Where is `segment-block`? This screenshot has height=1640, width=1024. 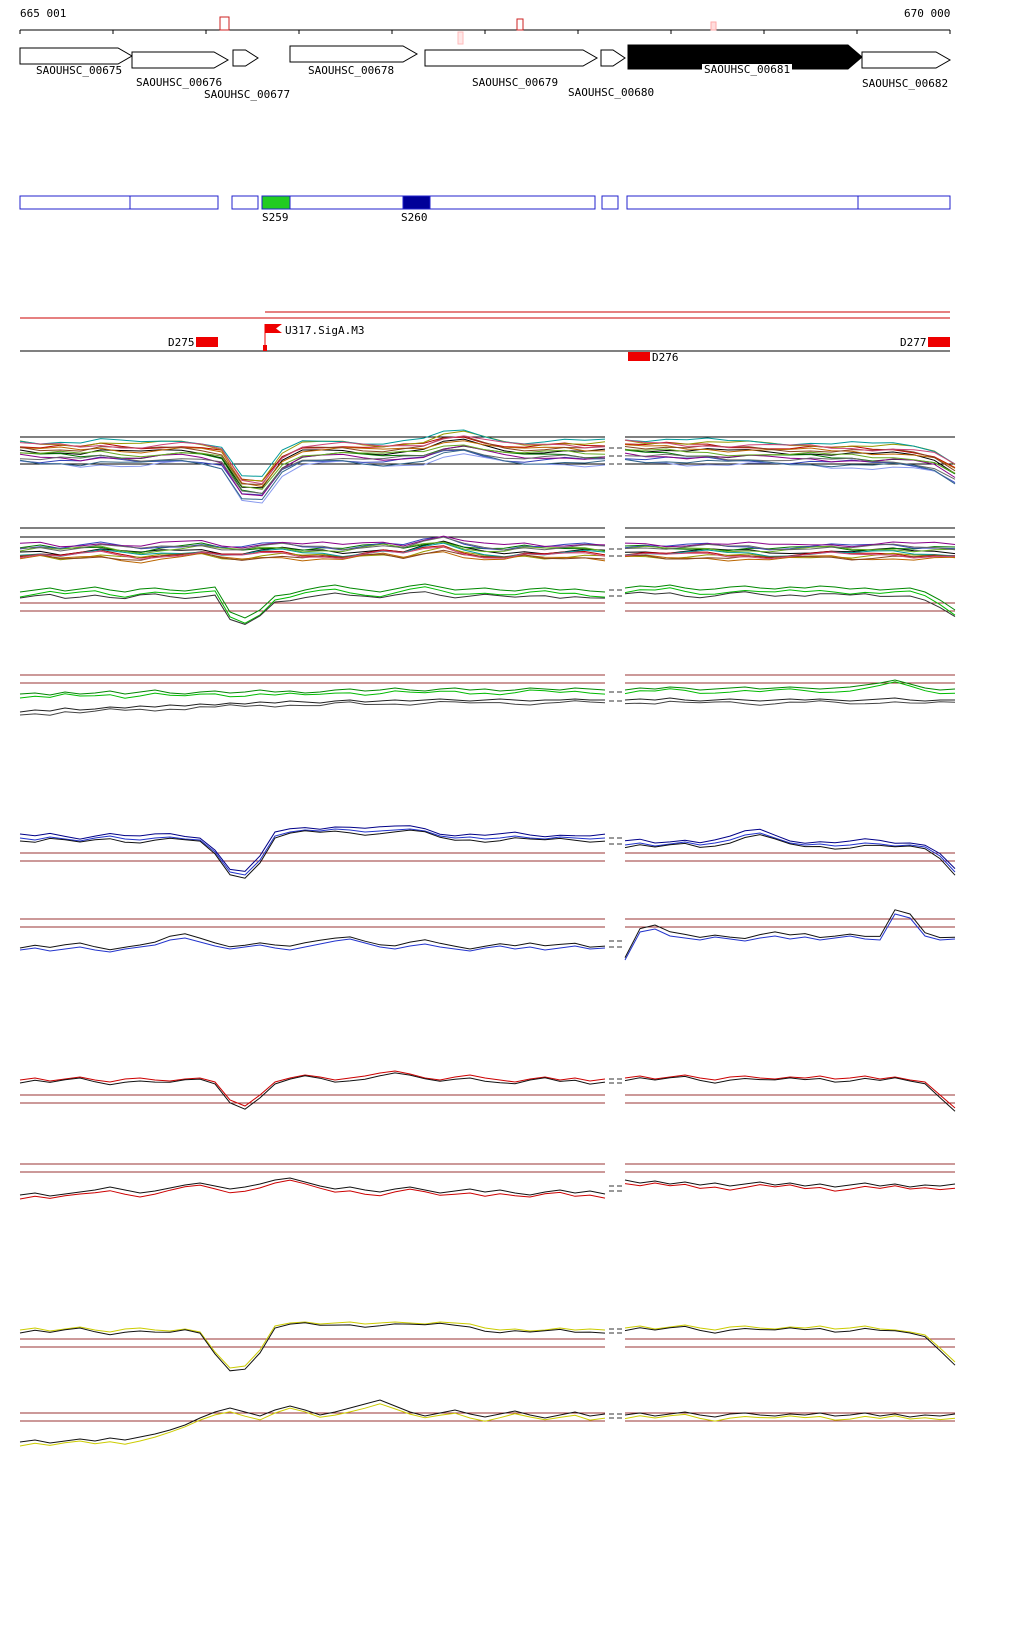 segment-block is located at coordinates (416, 202).